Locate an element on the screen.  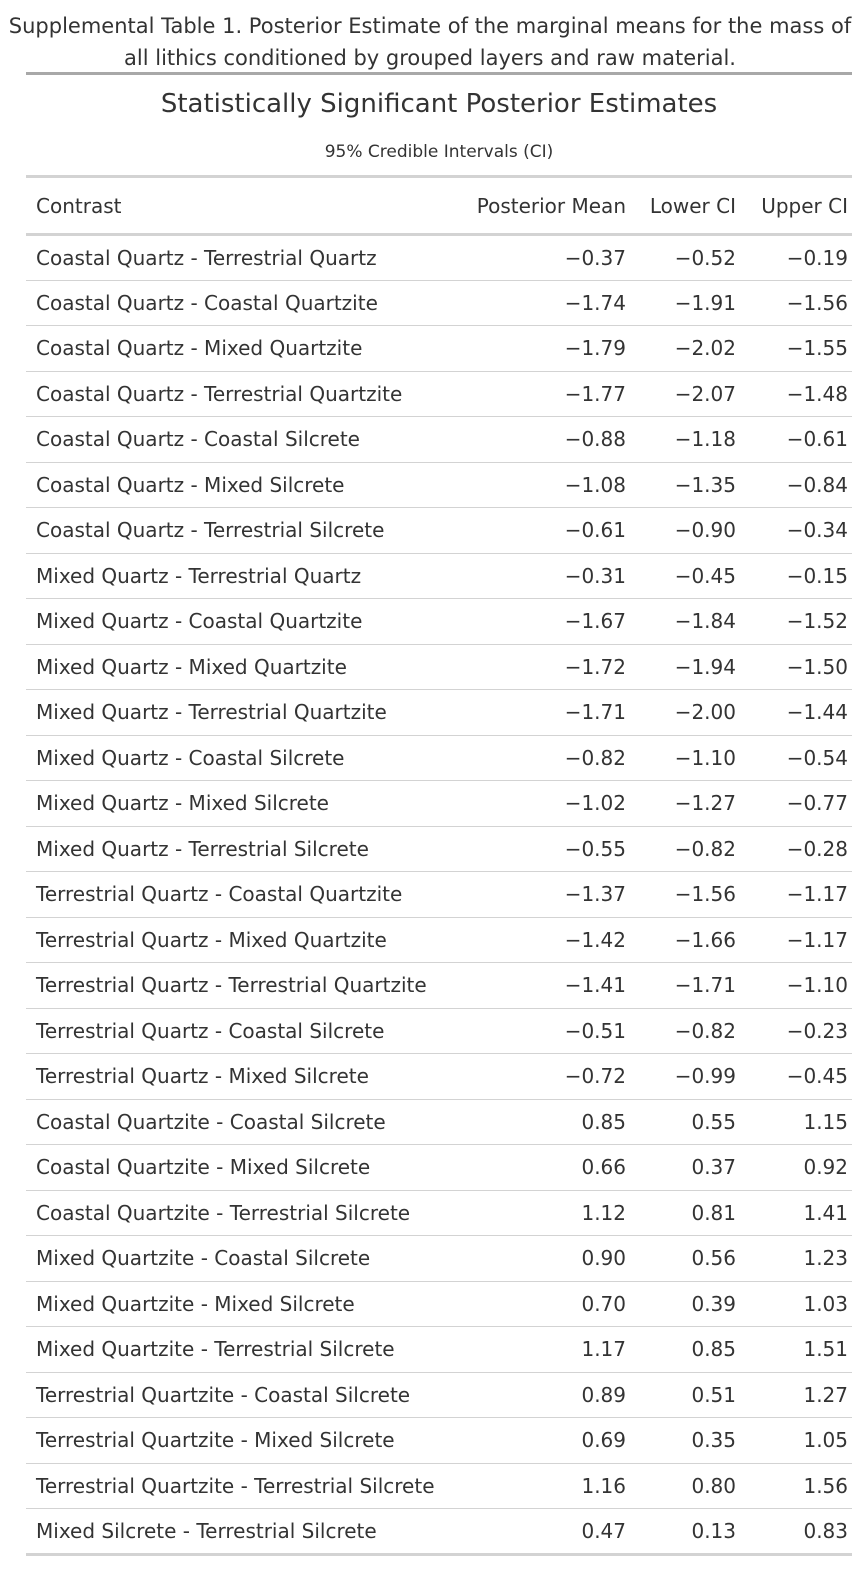
lower-ci-cell: −1.91 is located at coordinates (705, 302).